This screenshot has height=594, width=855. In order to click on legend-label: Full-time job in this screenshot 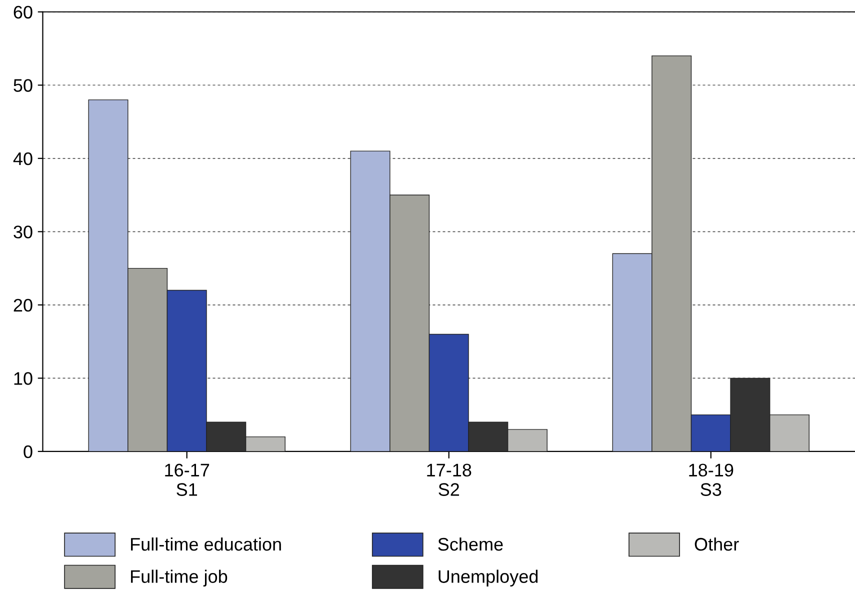, I will do `click(179, 578)`.